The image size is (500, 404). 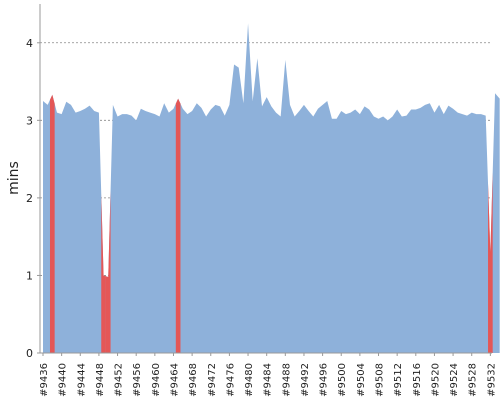 I want to click on x-tick-label-9436: #9436, so click(x=44, y=380).